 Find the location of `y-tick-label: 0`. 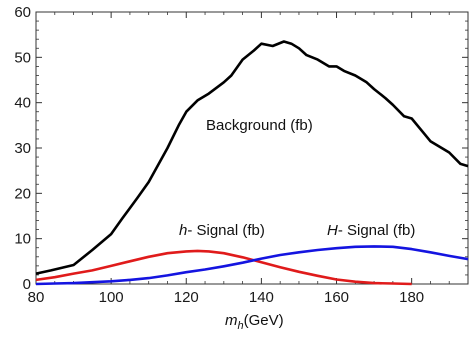

y-tick-label: 0 is located at coordinates (27, 284).